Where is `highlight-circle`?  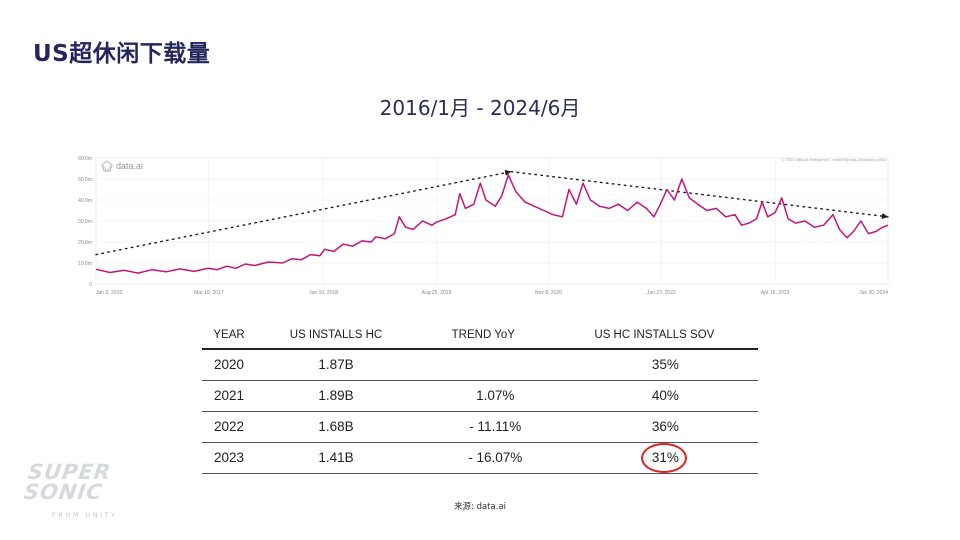 highlight-circle is located at coordinates (663, 458).